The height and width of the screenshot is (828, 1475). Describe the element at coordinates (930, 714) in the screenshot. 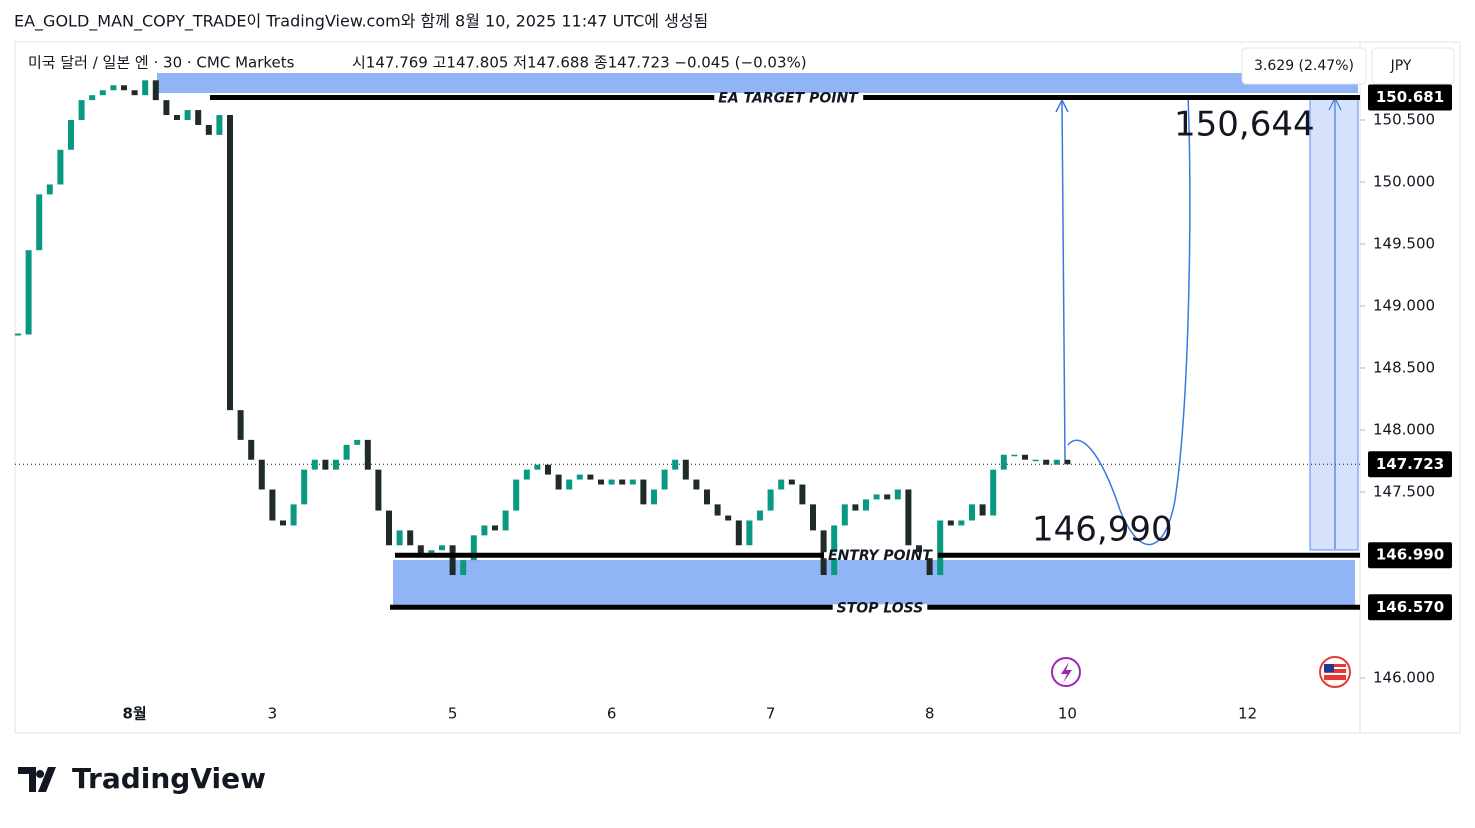

I see `x-tick-label: 8` at that location.